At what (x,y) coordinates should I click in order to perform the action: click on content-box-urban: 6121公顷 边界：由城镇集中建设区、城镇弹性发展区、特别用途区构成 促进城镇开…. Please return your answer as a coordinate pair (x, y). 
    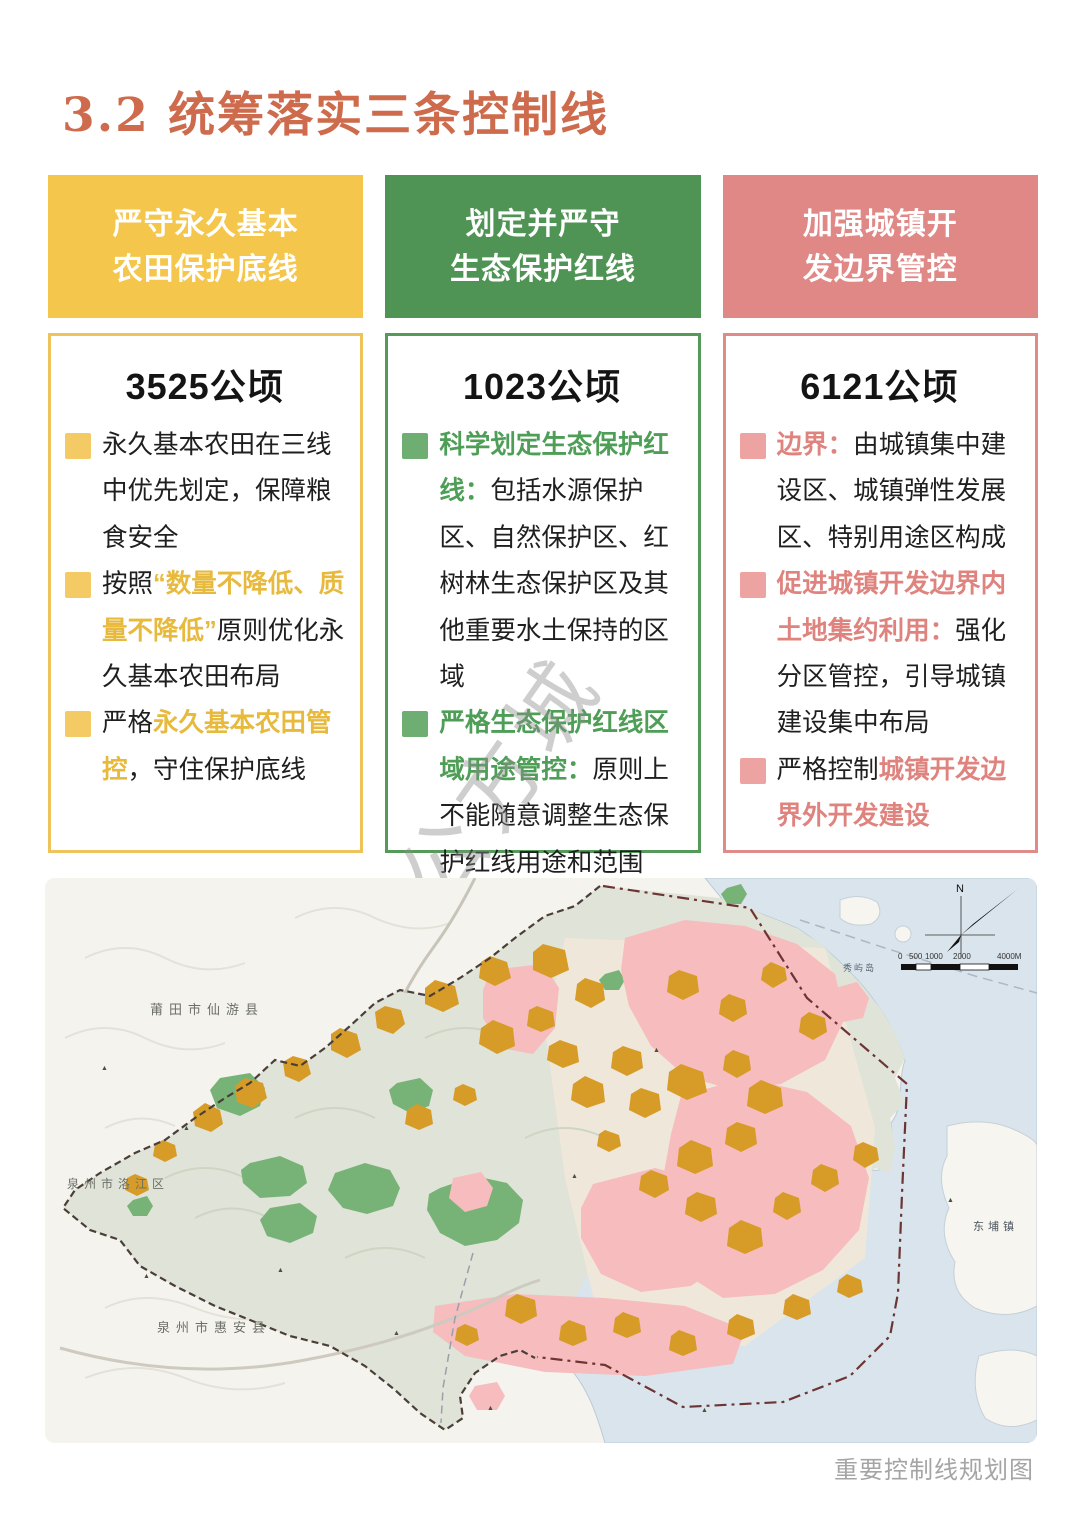
    Looking at the image, I should click on (880, 593).